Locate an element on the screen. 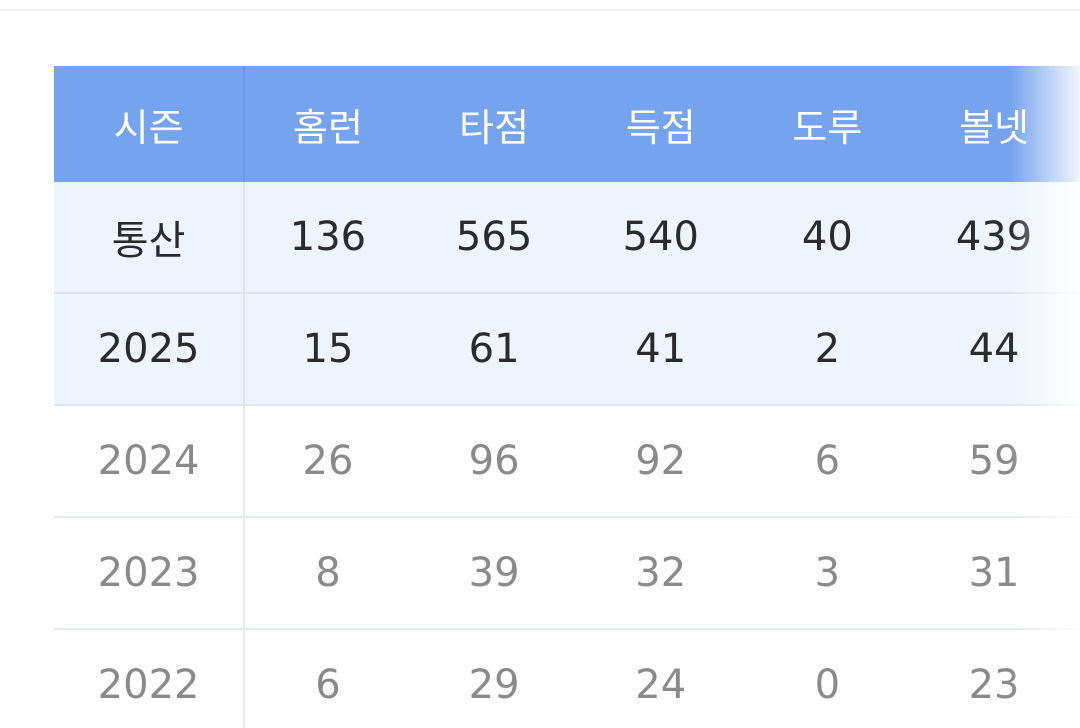 This screenshot has height=728, width=1080. stat-cell: 23 is located at coordinates (994, 678).